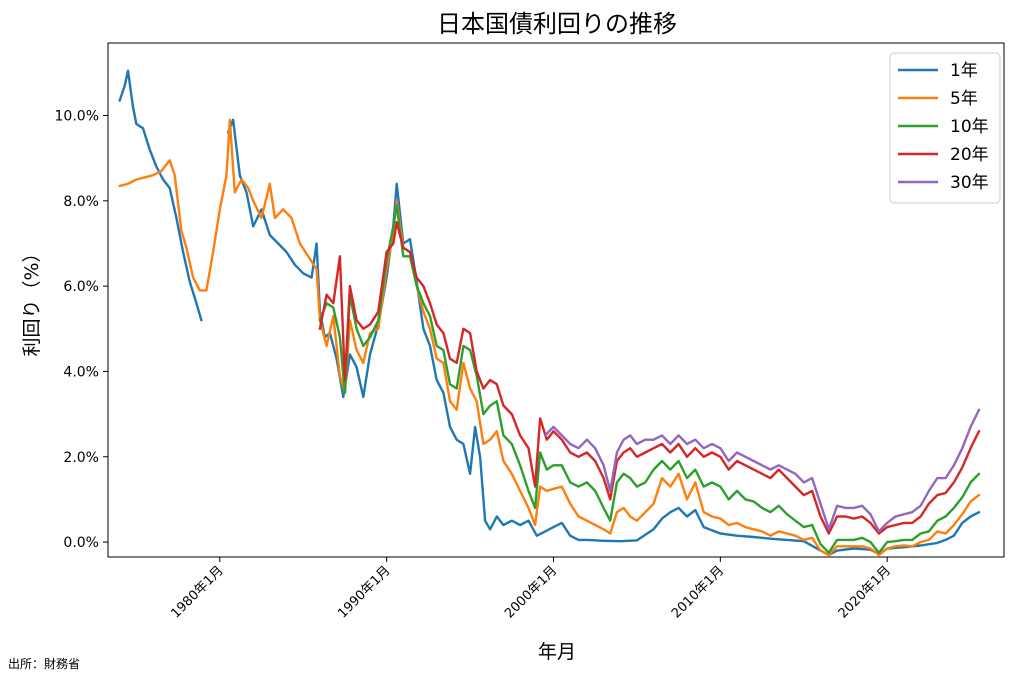  I want to click on legend-frame, so click(945, 128).